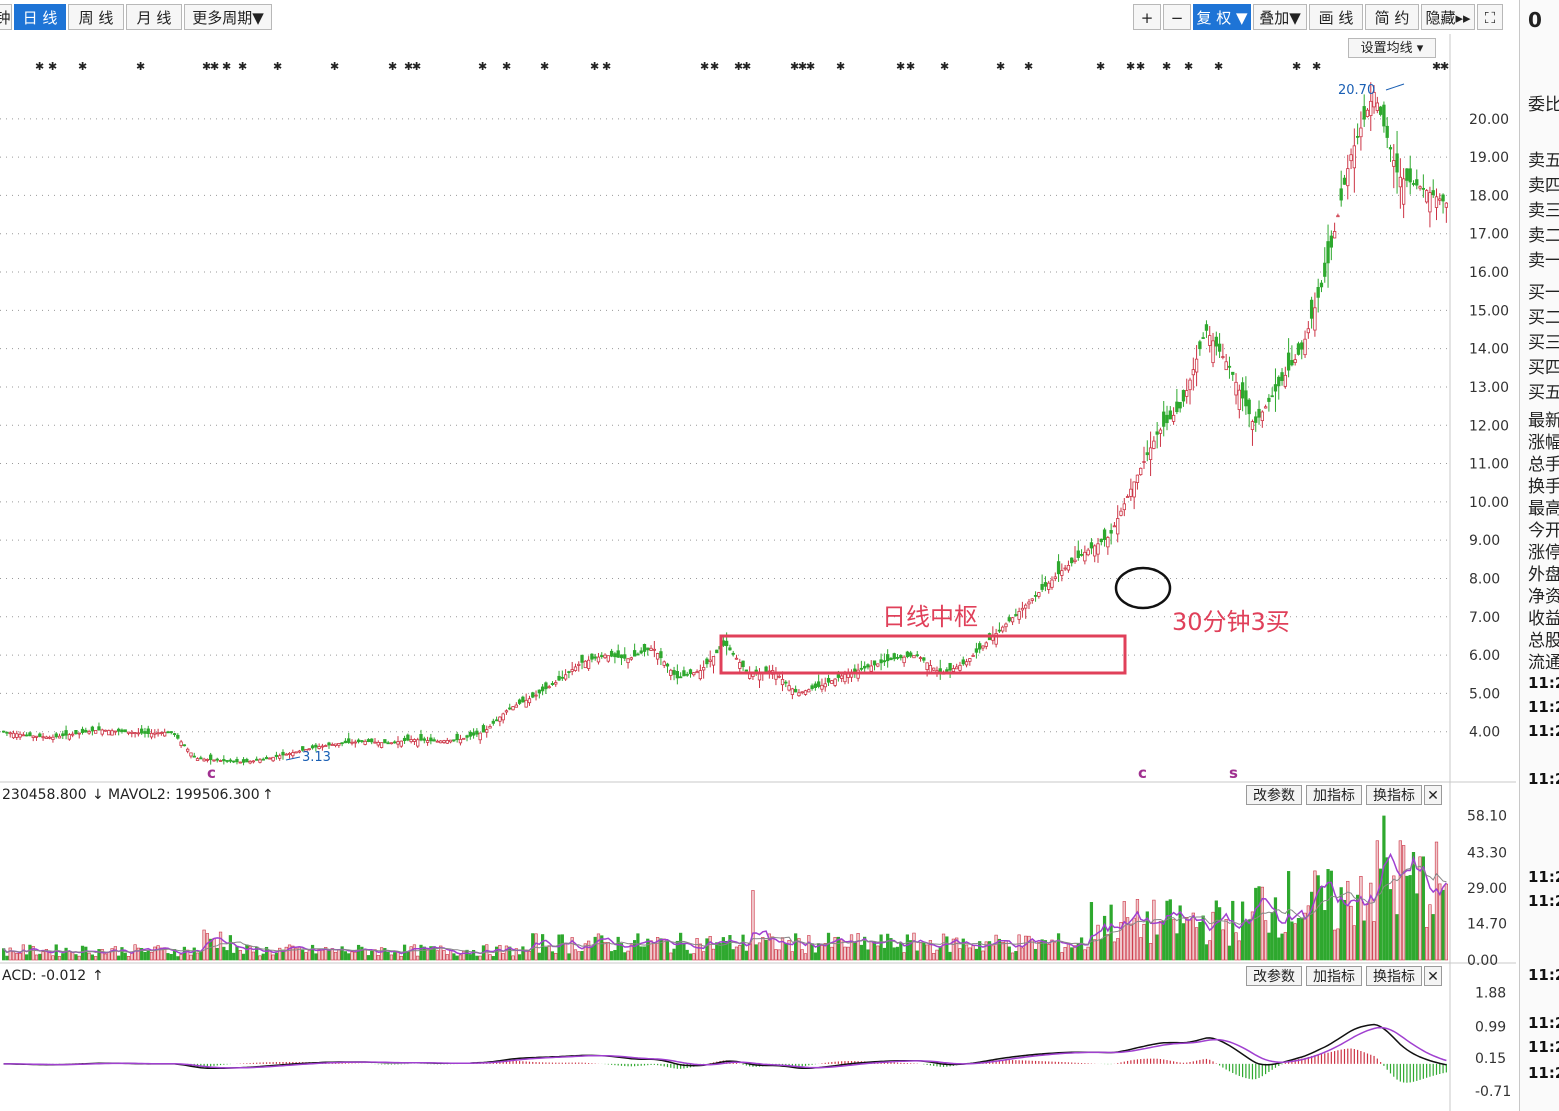  I want to click on macd-button-0: 改参数, so click(1274, 976).